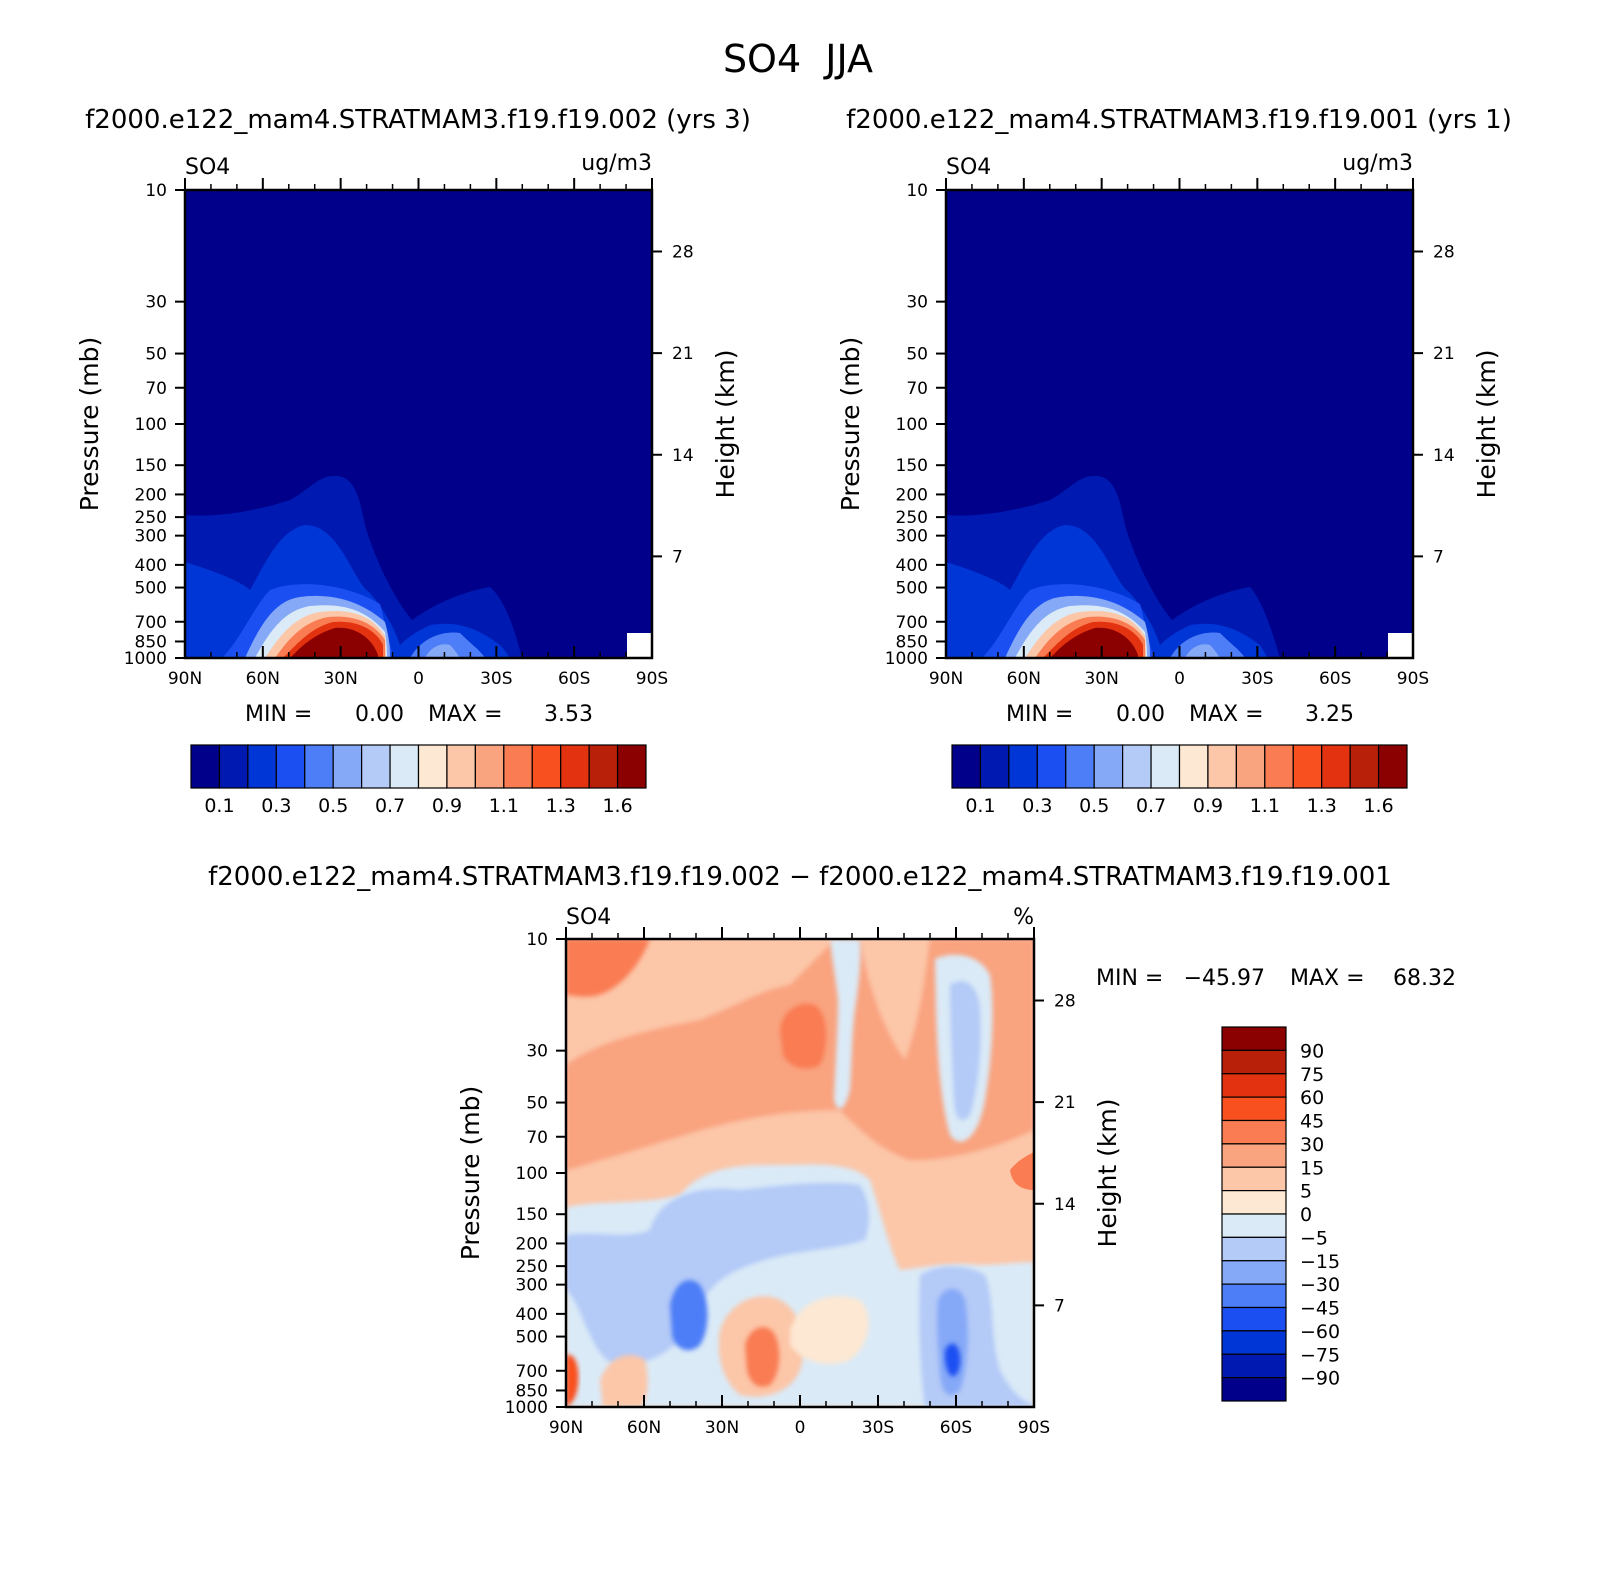 This screenshot has height=1594, width=1597. I want to click on colorbar-label: 1.1, so click(1265, 806).